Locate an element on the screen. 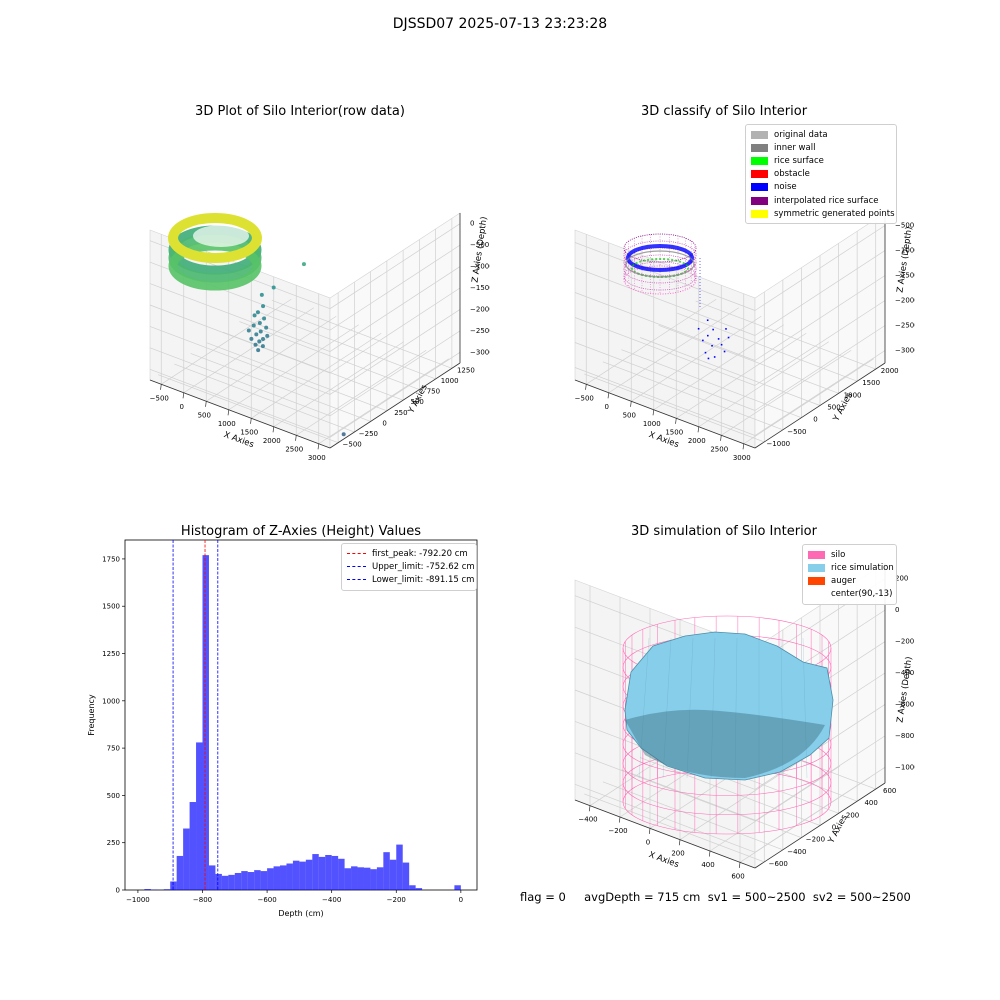  panel3-title: Histogram of Z-Axies (Height) Values is located at coordinates (301, 531).